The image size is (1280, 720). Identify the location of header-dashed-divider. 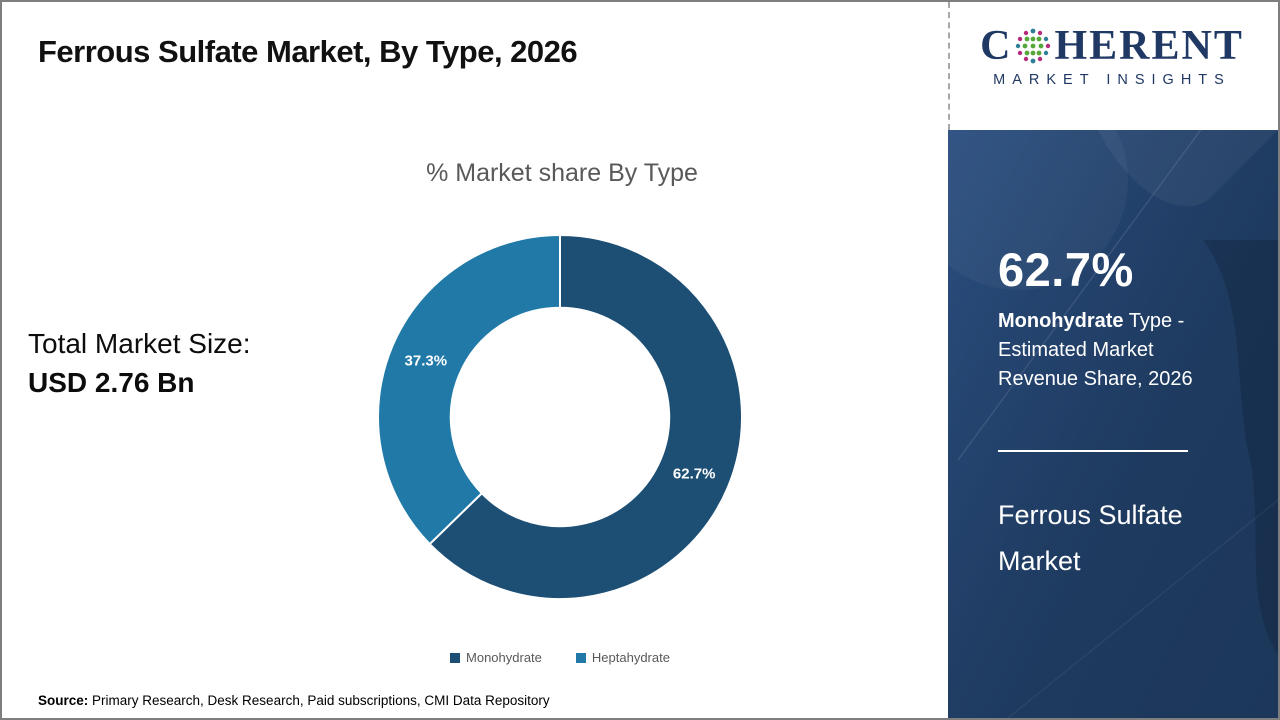
(949, 66).